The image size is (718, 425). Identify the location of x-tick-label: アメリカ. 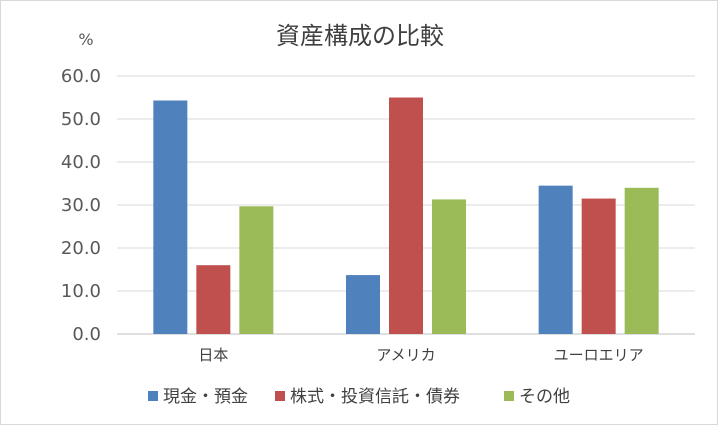
(405, 355).